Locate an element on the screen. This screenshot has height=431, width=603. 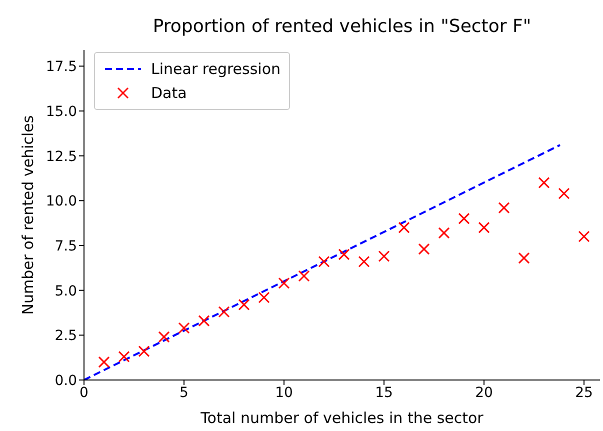
x-axis-title: Total number of vehicles in the sector is located at coordinates (342, 418).